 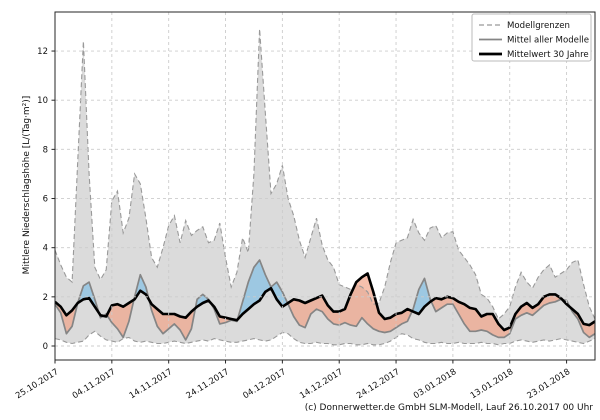 I want to click on normal-30y-line, so click(x=325, y=302).